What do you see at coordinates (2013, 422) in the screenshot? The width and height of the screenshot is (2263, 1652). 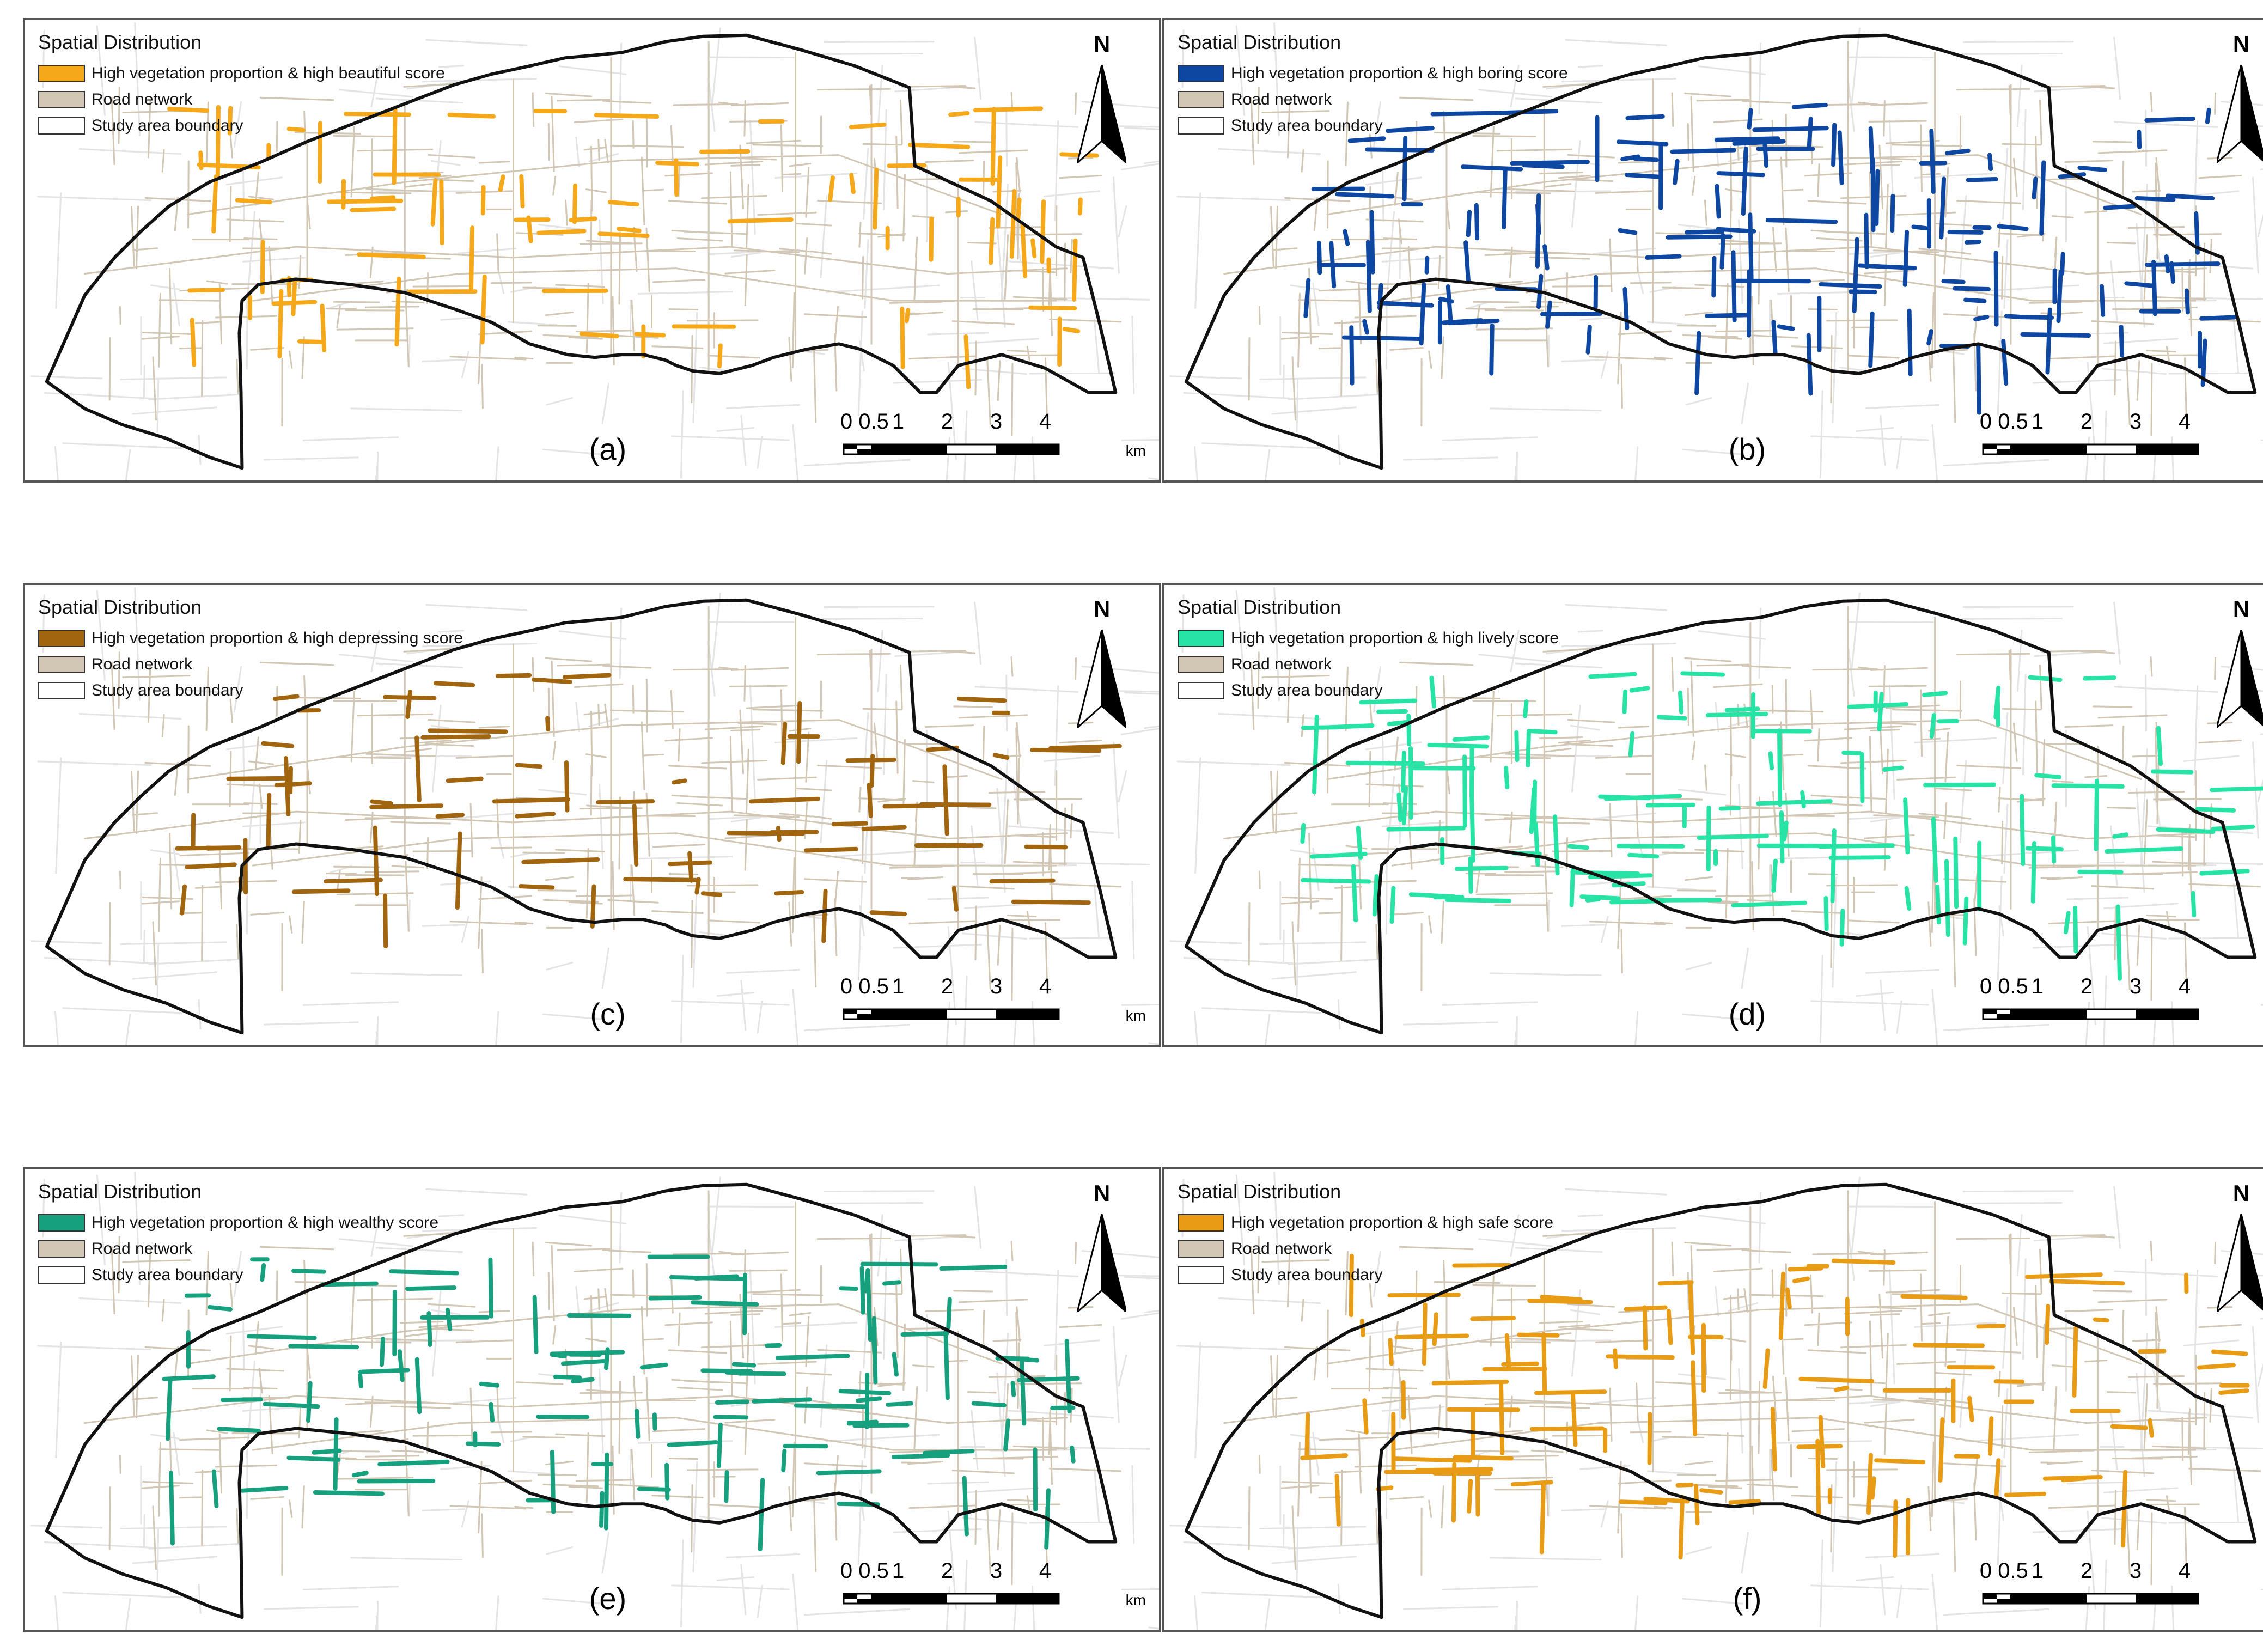 I see `scale-tick: 0.5` at bounding box center [2013, 422].